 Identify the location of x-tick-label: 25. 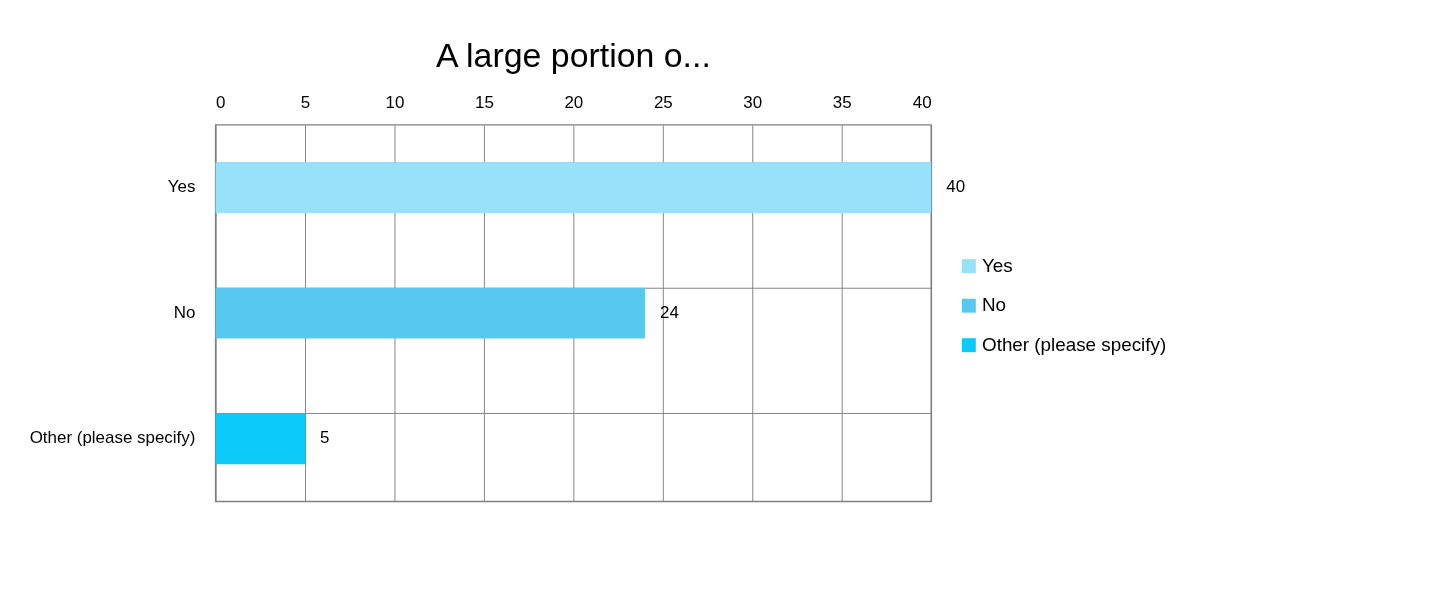
(663, 103).